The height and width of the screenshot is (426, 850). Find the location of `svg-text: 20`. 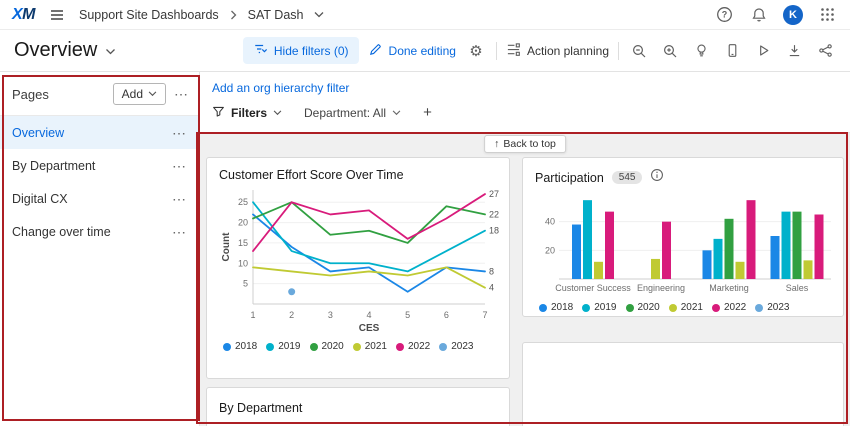

svg-text: 20 is located at coordinates (550, 250).